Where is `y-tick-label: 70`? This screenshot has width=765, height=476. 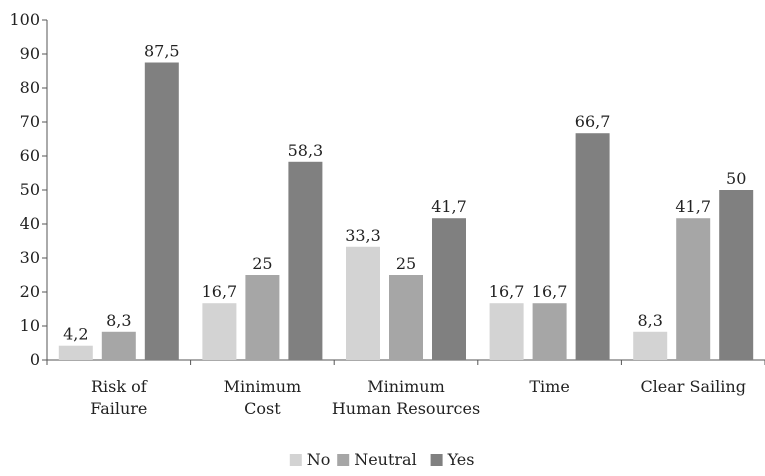
y-tick-label: 70 is located at coordinates (30, 121).